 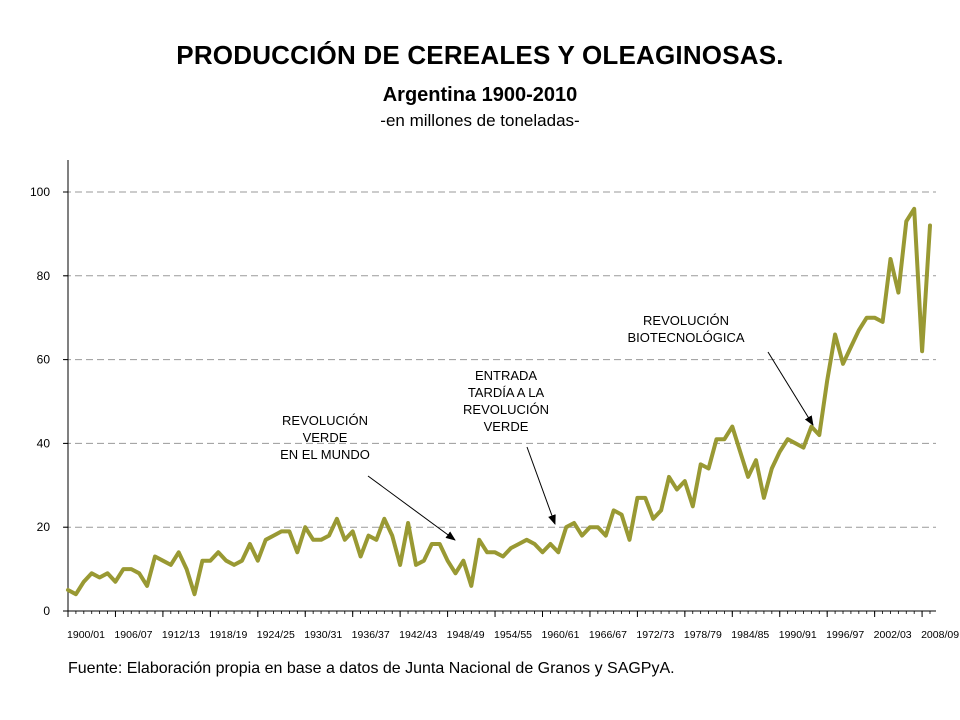 What do you see at coordinates (44, 276) in the screenshot?
I see `y-tick-label: 80` at bounding box center [44, 276].